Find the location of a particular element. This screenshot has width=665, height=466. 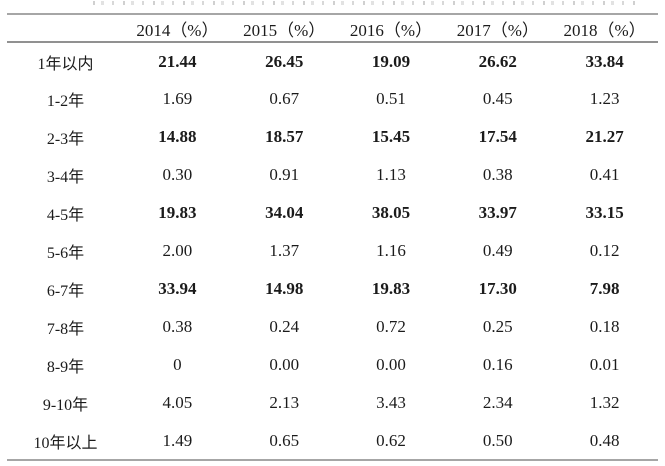

row-label: 6-7年 is located at coordinates (65, 291).